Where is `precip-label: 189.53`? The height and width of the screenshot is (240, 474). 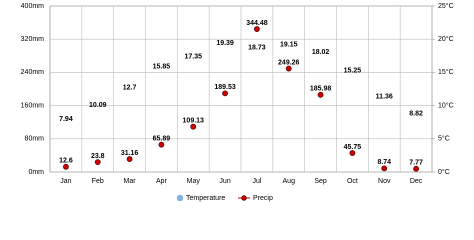 precip-label: 189.53 is located at coordinates (225, 87).